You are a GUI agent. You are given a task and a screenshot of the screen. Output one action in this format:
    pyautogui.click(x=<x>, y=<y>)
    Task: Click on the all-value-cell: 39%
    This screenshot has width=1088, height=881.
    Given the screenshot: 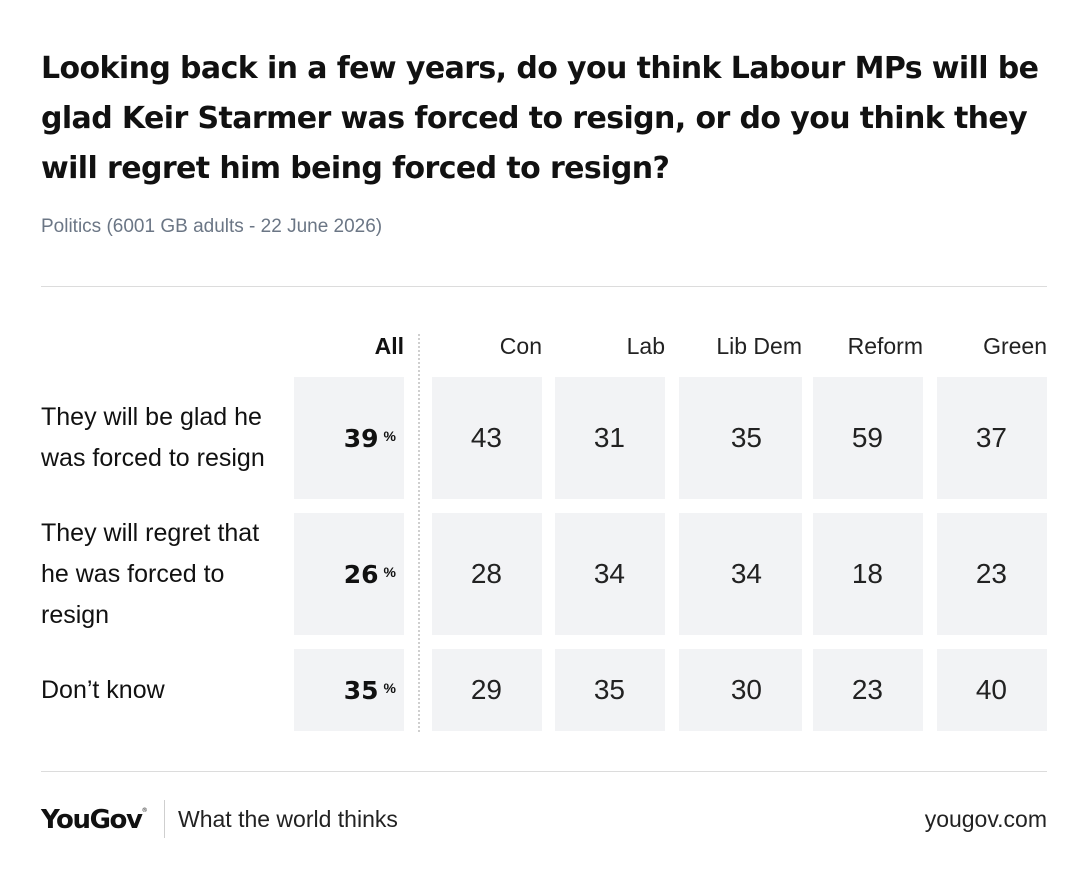 What is the action you would take?
    pyautogui.click(x=349, y=438)
    